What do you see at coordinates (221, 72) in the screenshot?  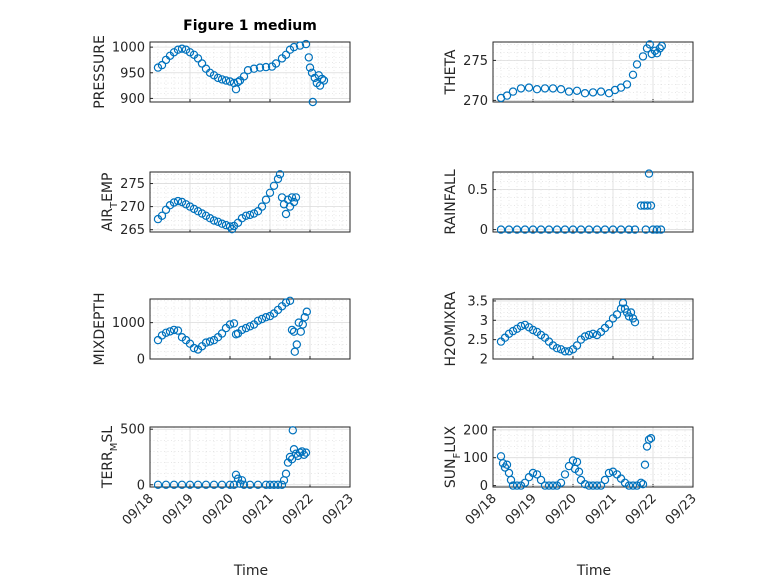 I see `subplot-pressure: 900 950 1000 PRESSURE` at bounding box center [221, 72].